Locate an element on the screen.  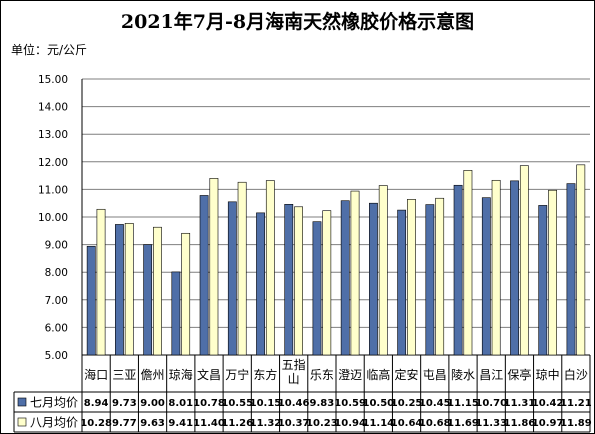
x-tick-label: 琼海 is located at coordinates (181, 374).